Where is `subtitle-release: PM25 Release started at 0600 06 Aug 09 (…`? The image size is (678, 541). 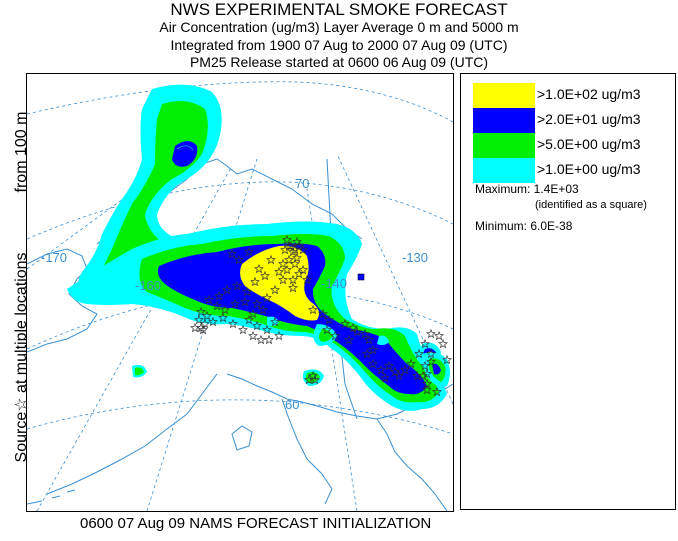
subtitle-release: PM25 Release started at 0600 06 Aug 09 (… is located at coordinates (339, 62).